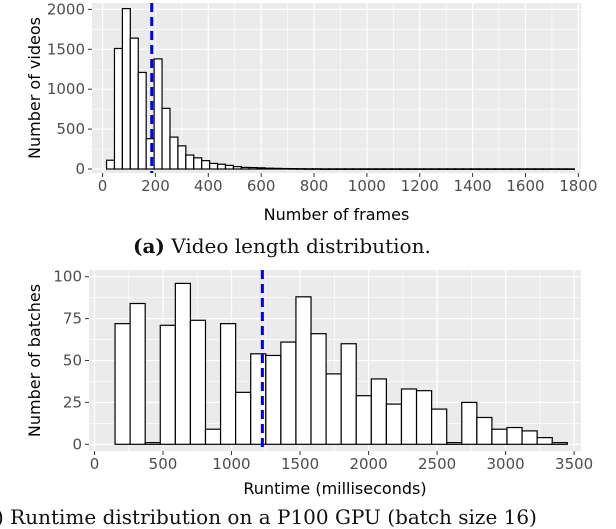  Describe the element at coordinates (163, 464) in the screenshot. I see `x-tick-label: 500` at that location.